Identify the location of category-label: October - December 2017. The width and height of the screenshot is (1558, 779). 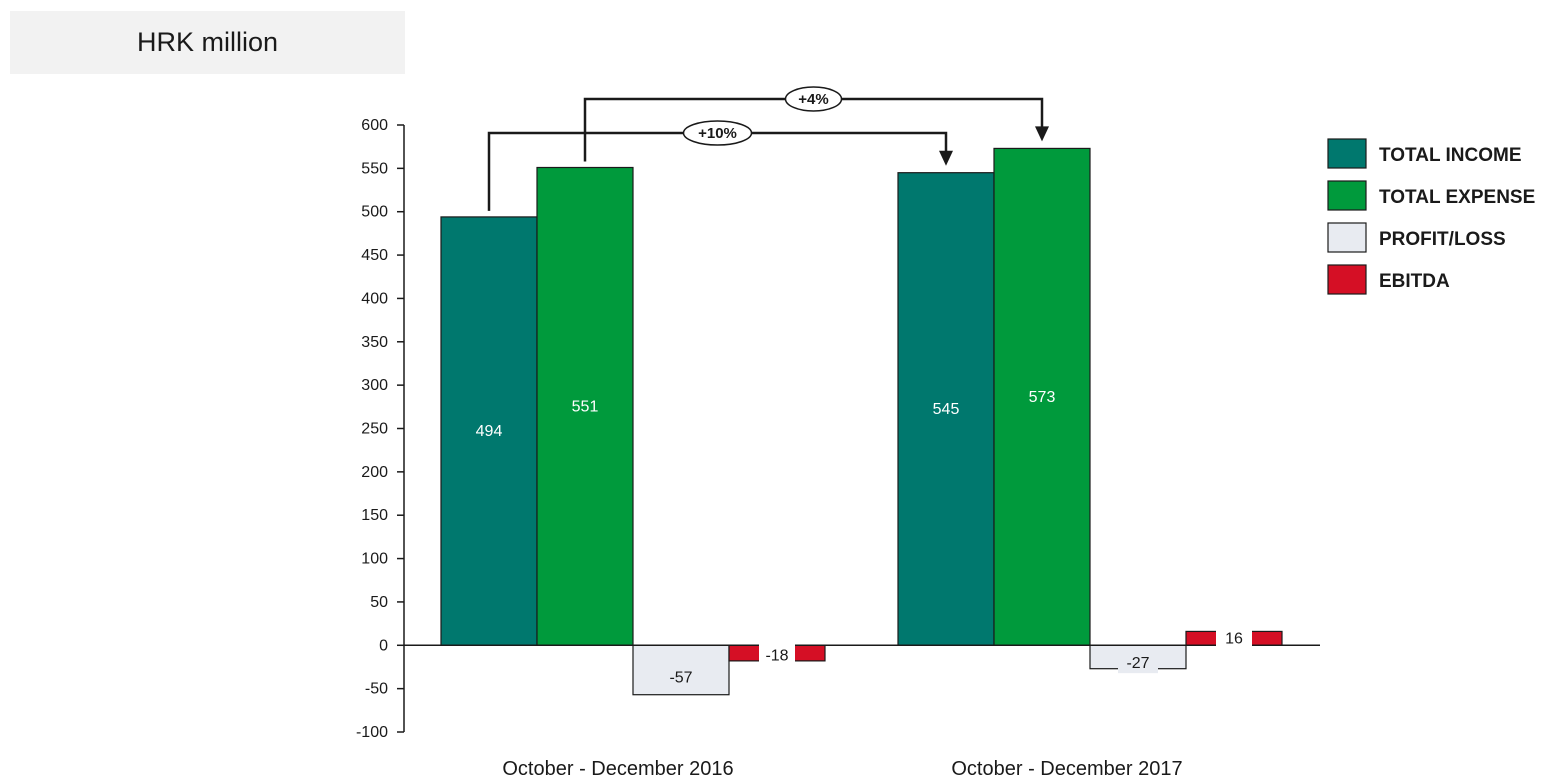
(1066, 768).